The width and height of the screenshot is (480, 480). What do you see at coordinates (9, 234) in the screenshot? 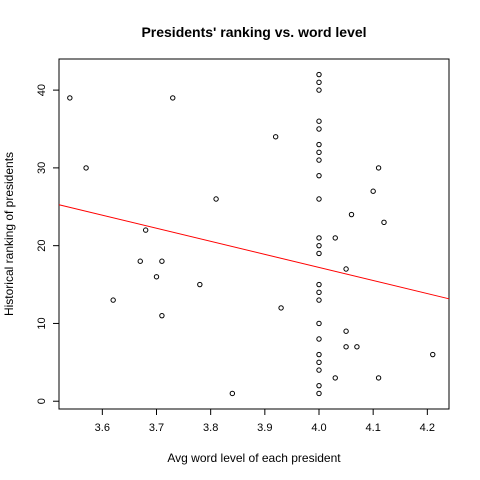
I see `y-axis-label: Historical ranking of presidents` at bounding box center [9, 234].